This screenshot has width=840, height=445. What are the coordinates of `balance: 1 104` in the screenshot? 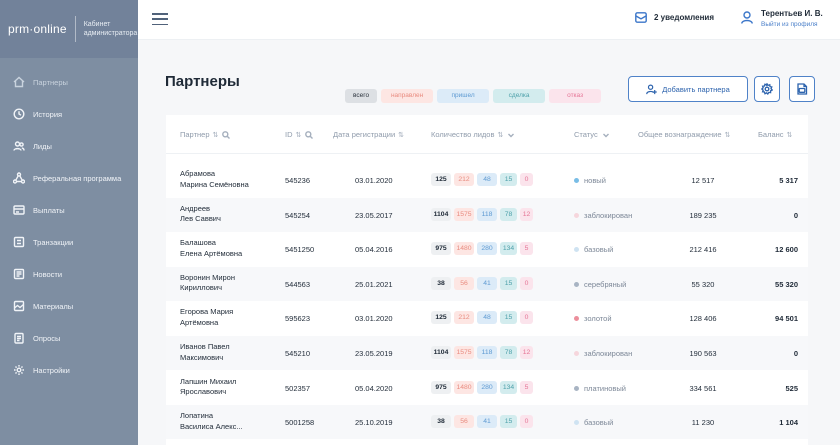 It's located at (788, 423).